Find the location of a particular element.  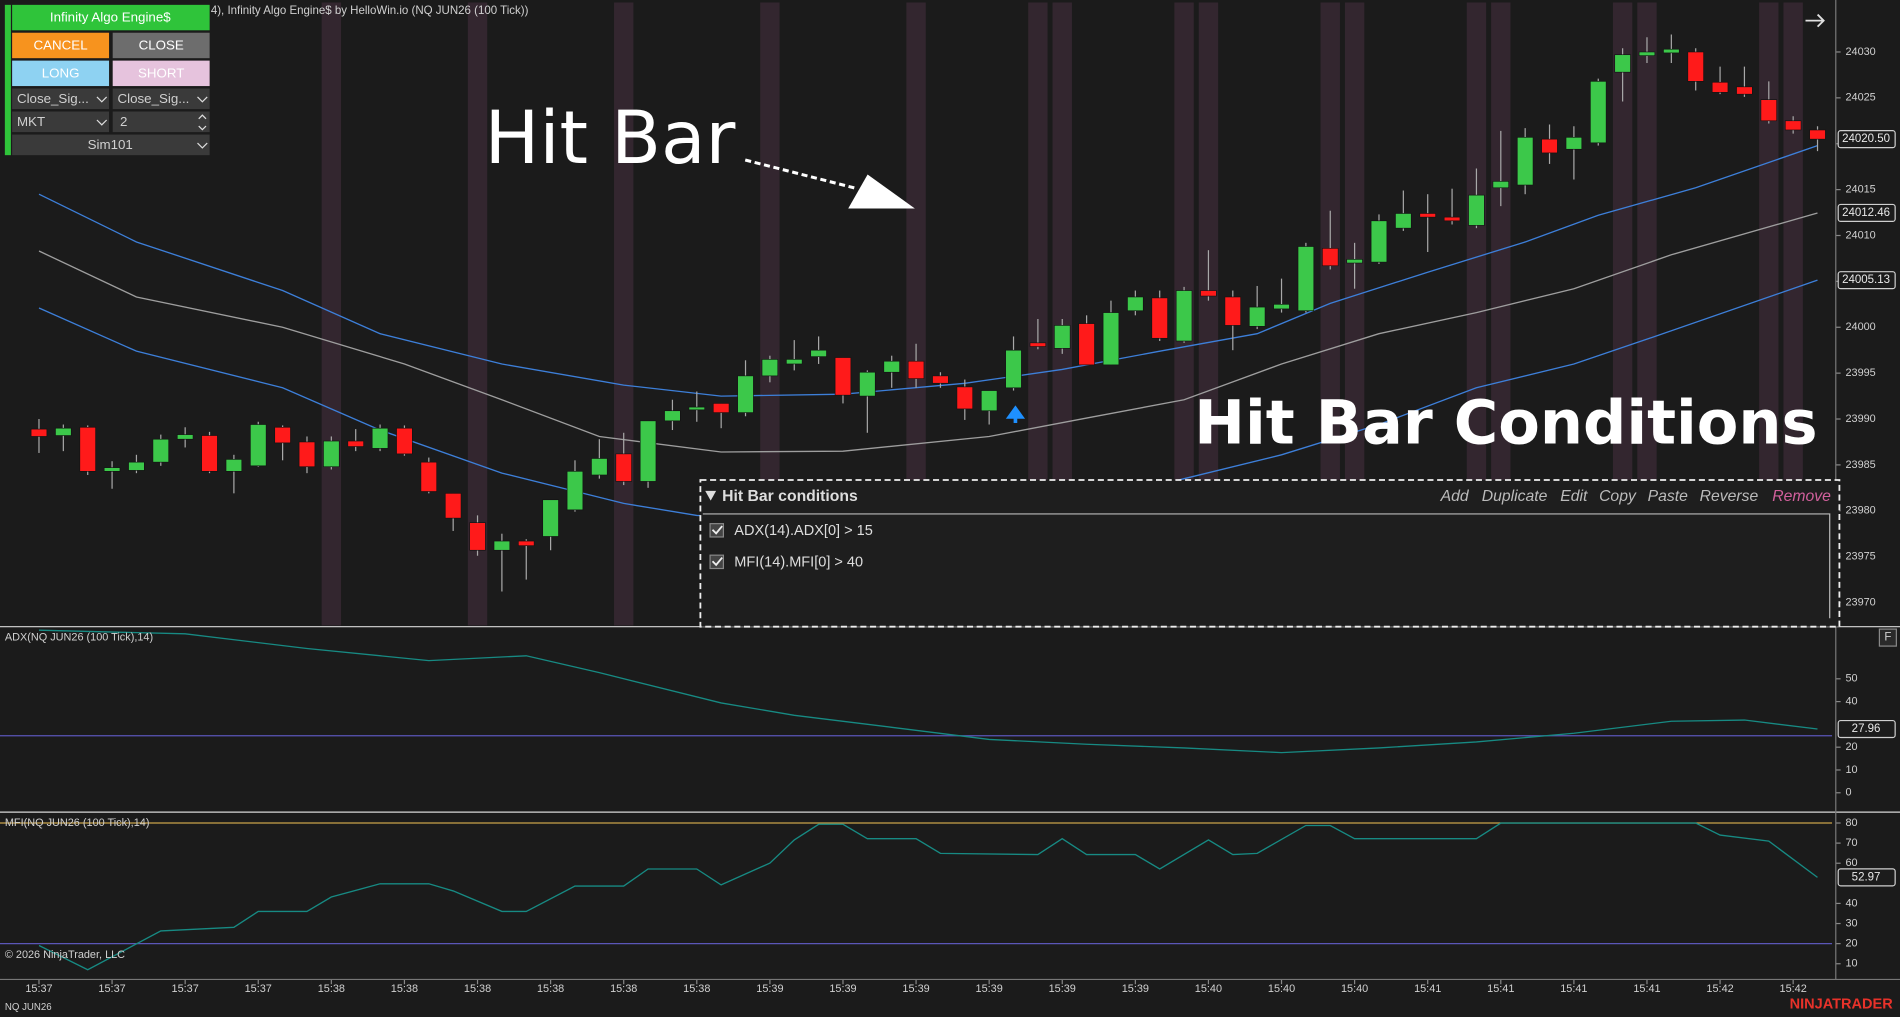

panel-button-label: F is located at coordinates (1887, 638).